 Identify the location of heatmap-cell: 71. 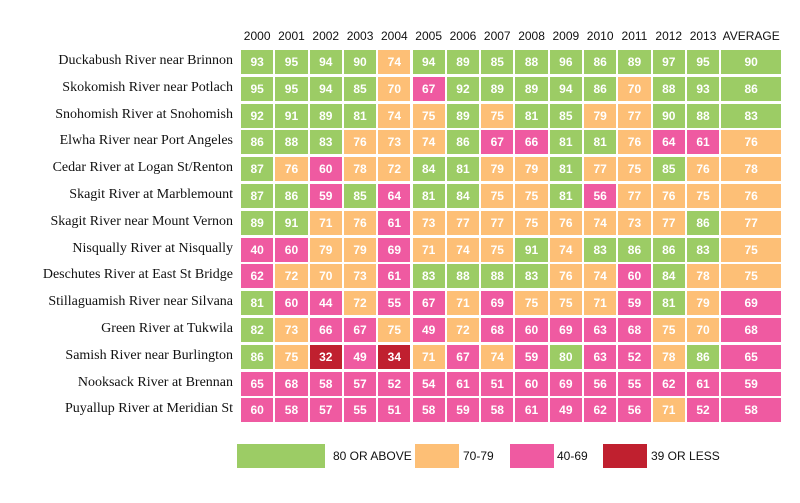
(428, 249).